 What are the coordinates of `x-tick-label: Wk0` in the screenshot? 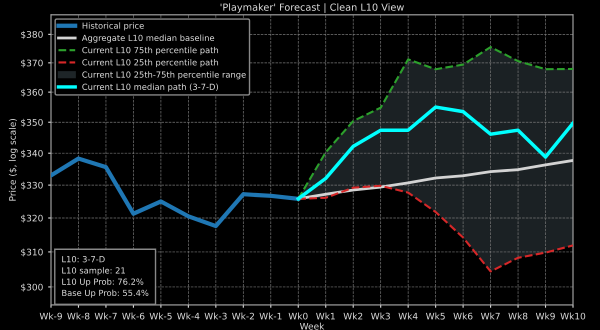 It's located at (298, 316).